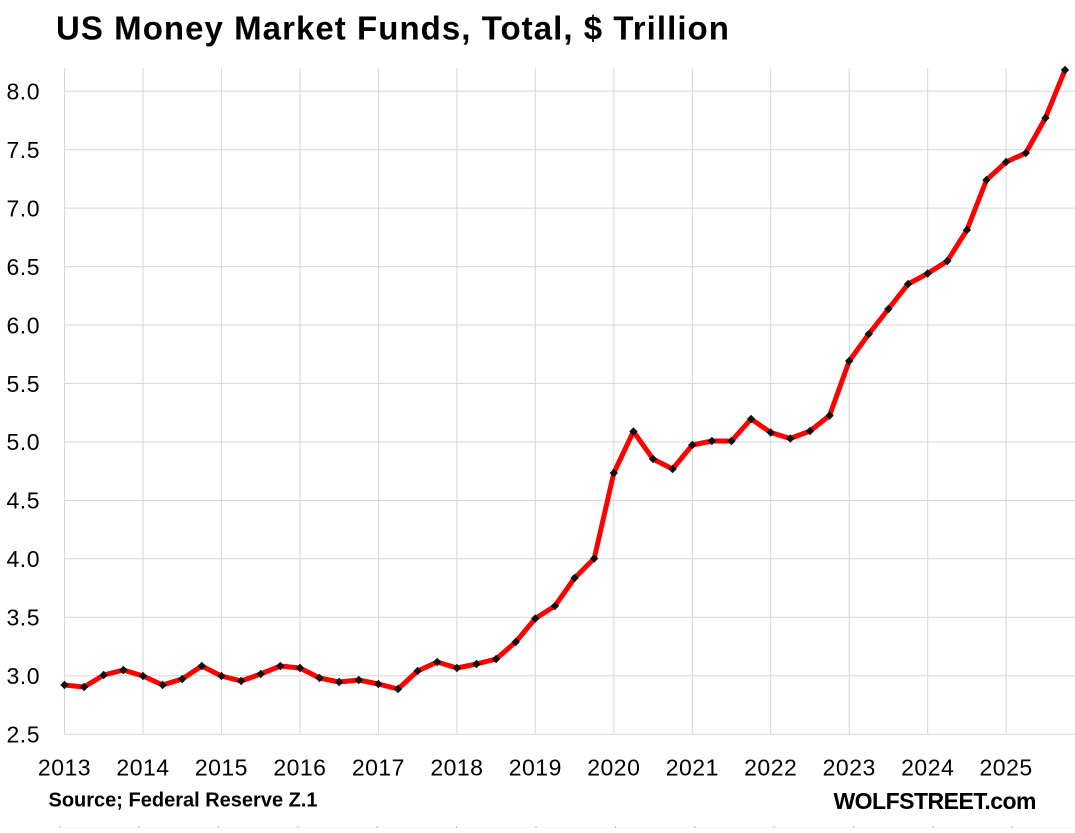  Describe the element at coordinates (23, 501) in the screenshot. I see `svg-text: 4.5` at that location.